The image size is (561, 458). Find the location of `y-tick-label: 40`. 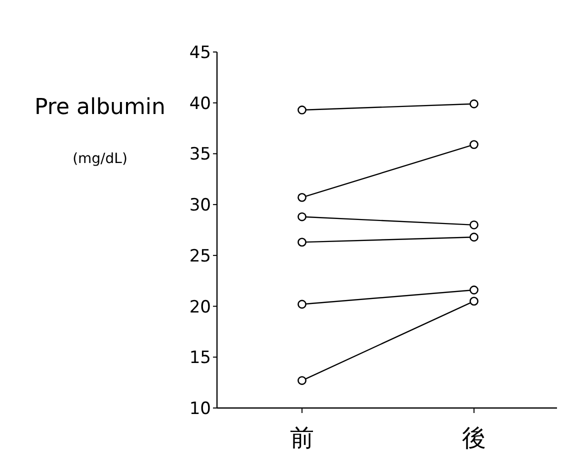

y-tick-label: 40 is located at coordinates (200, 104).